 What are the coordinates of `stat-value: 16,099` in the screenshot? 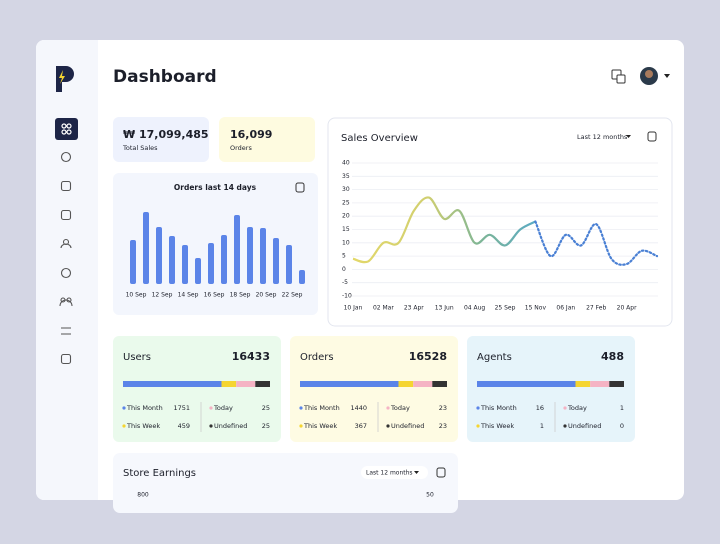 It's located at (251, 134).